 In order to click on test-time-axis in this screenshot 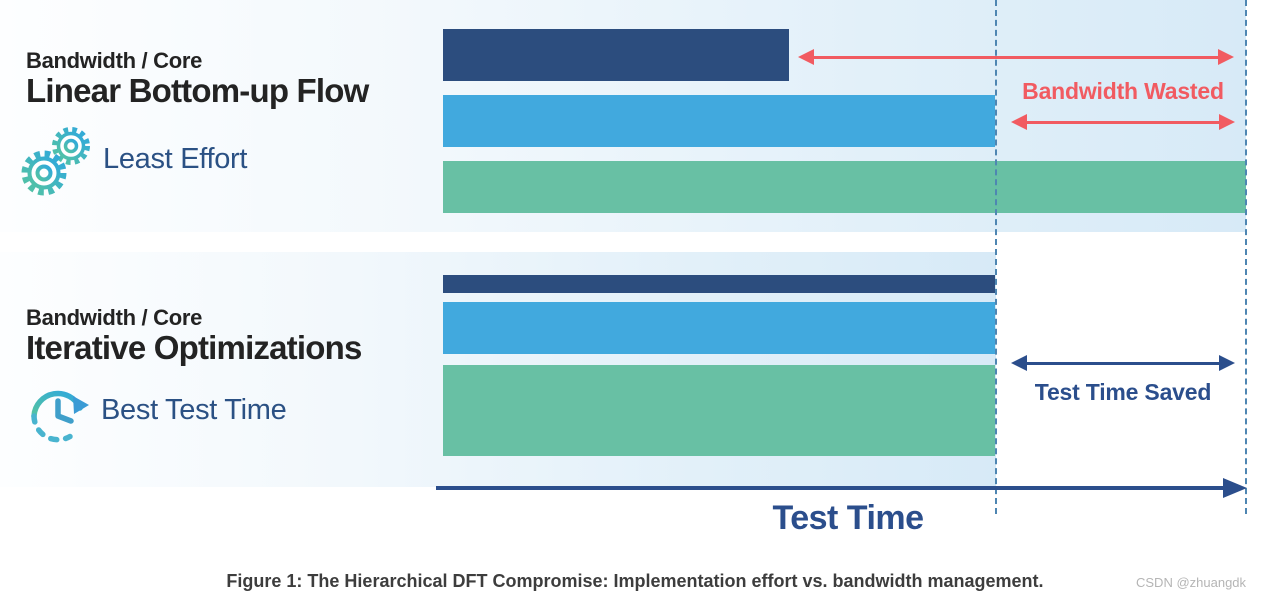, I will do `click(831, 488)`.